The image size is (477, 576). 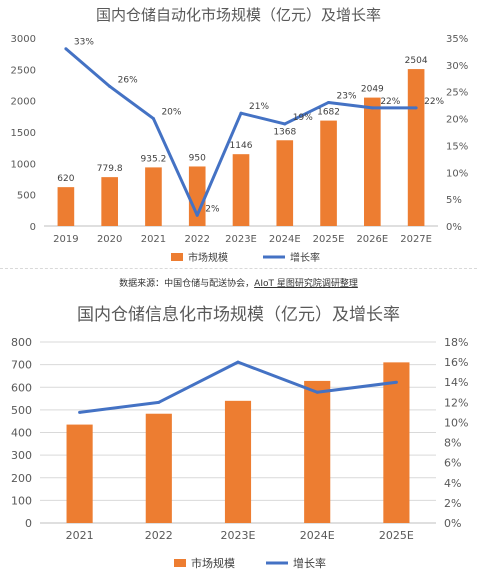 What do you see at coordinates (416, 239) in the screenshot?
I see `x-tick-label: 2027E` at bounding box center [416, 239].